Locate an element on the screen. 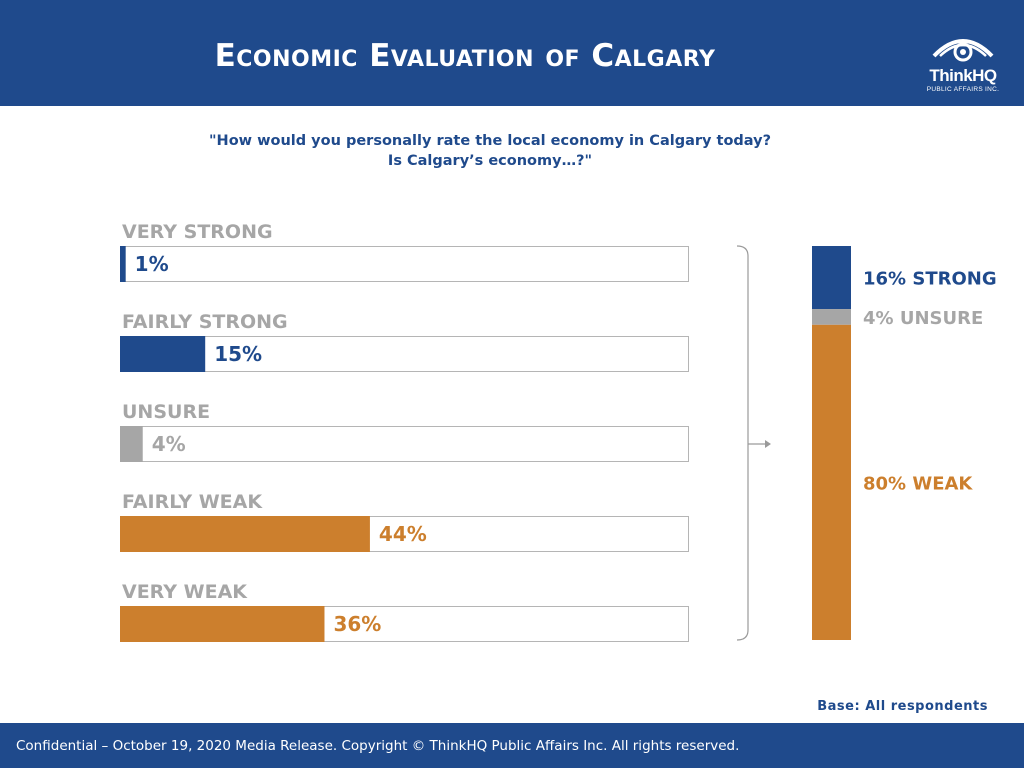 Image resolution: width=1024 pixels, height=768 pixels. base-note: Base: All respondents is located at coordinates (902, 706).